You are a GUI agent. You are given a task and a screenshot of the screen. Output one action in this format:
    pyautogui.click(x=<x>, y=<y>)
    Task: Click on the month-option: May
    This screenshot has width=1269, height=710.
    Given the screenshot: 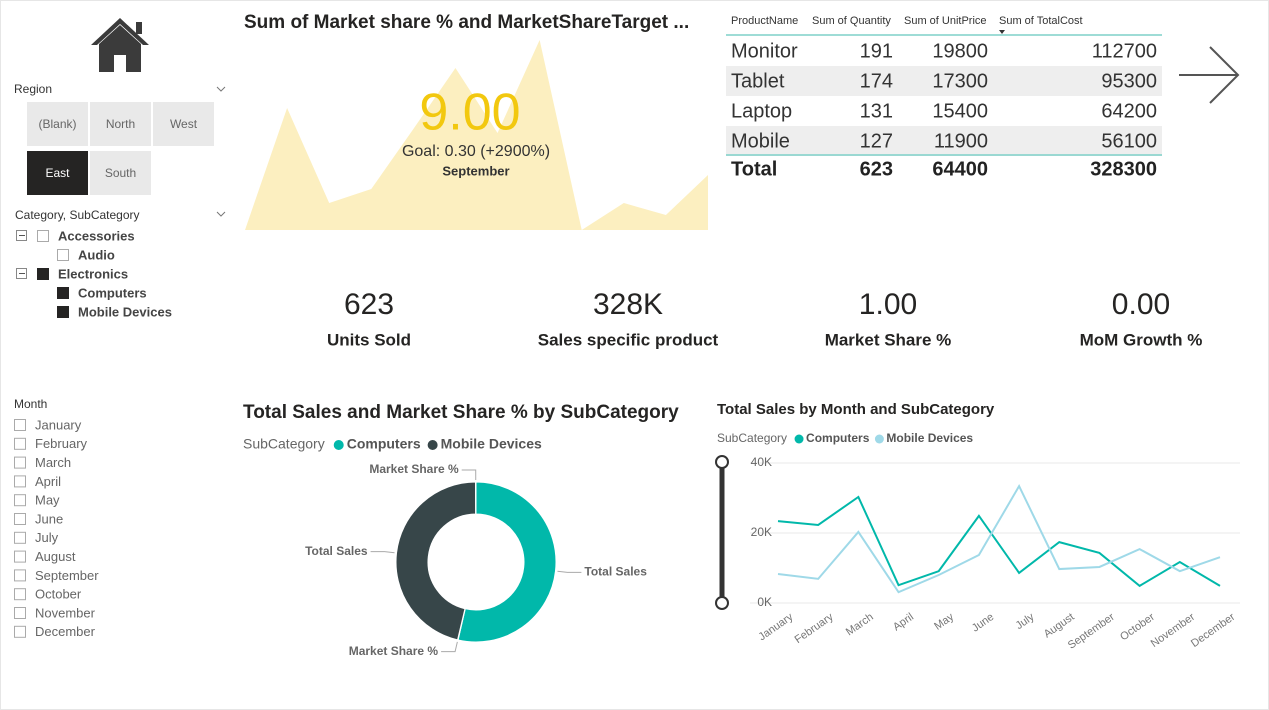 What is the action you would take?
    pyautogui.click(x=47, y=500)
    